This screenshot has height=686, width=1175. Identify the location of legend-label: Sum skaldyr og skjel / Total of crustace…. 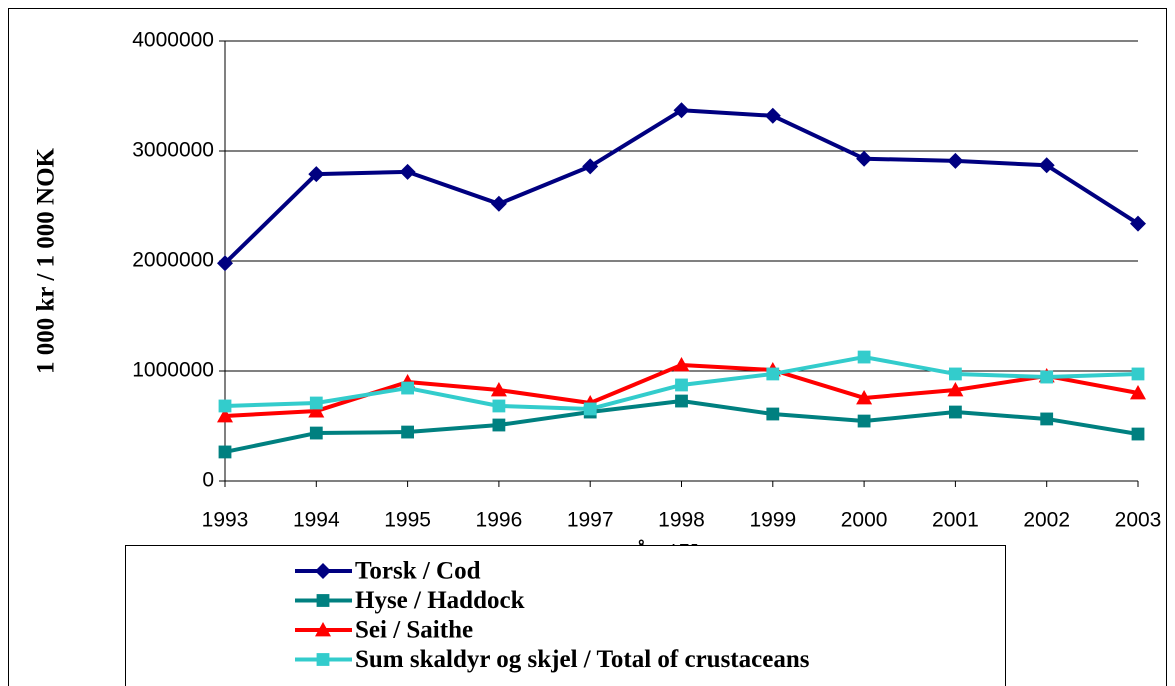
(582, 659).